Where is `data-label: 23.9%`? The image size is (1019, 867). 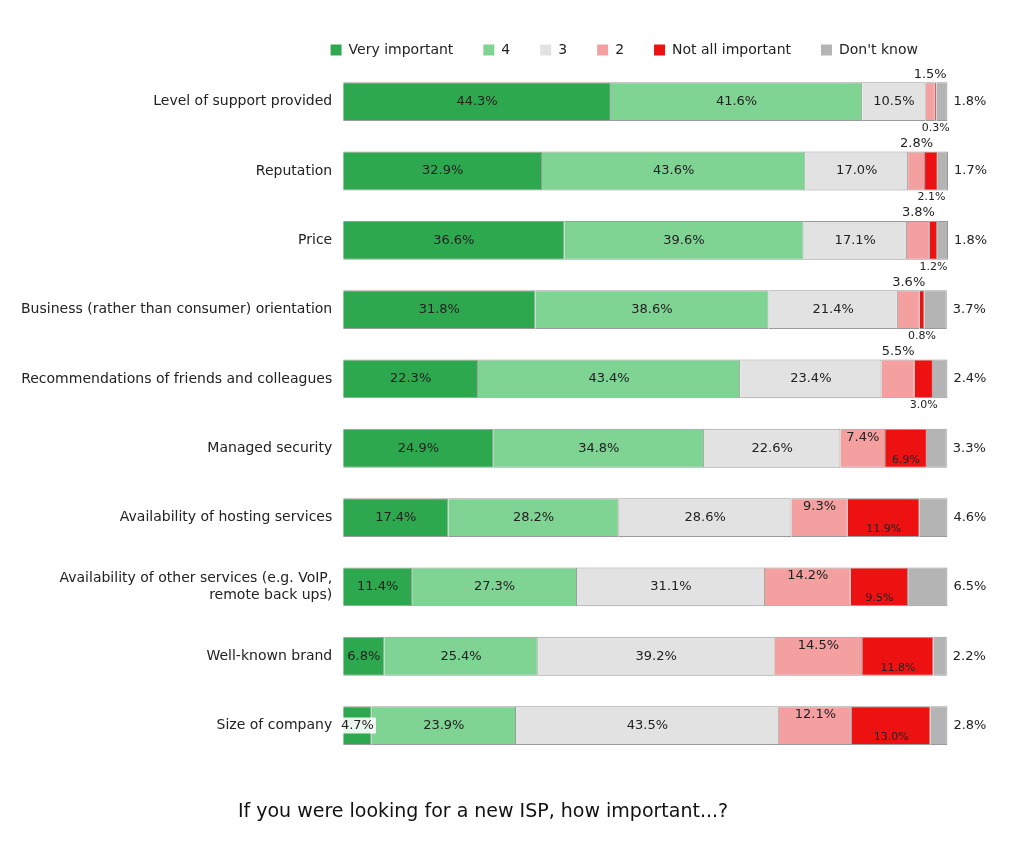 data-label: 23.9% is located at coordinates (444, 724).